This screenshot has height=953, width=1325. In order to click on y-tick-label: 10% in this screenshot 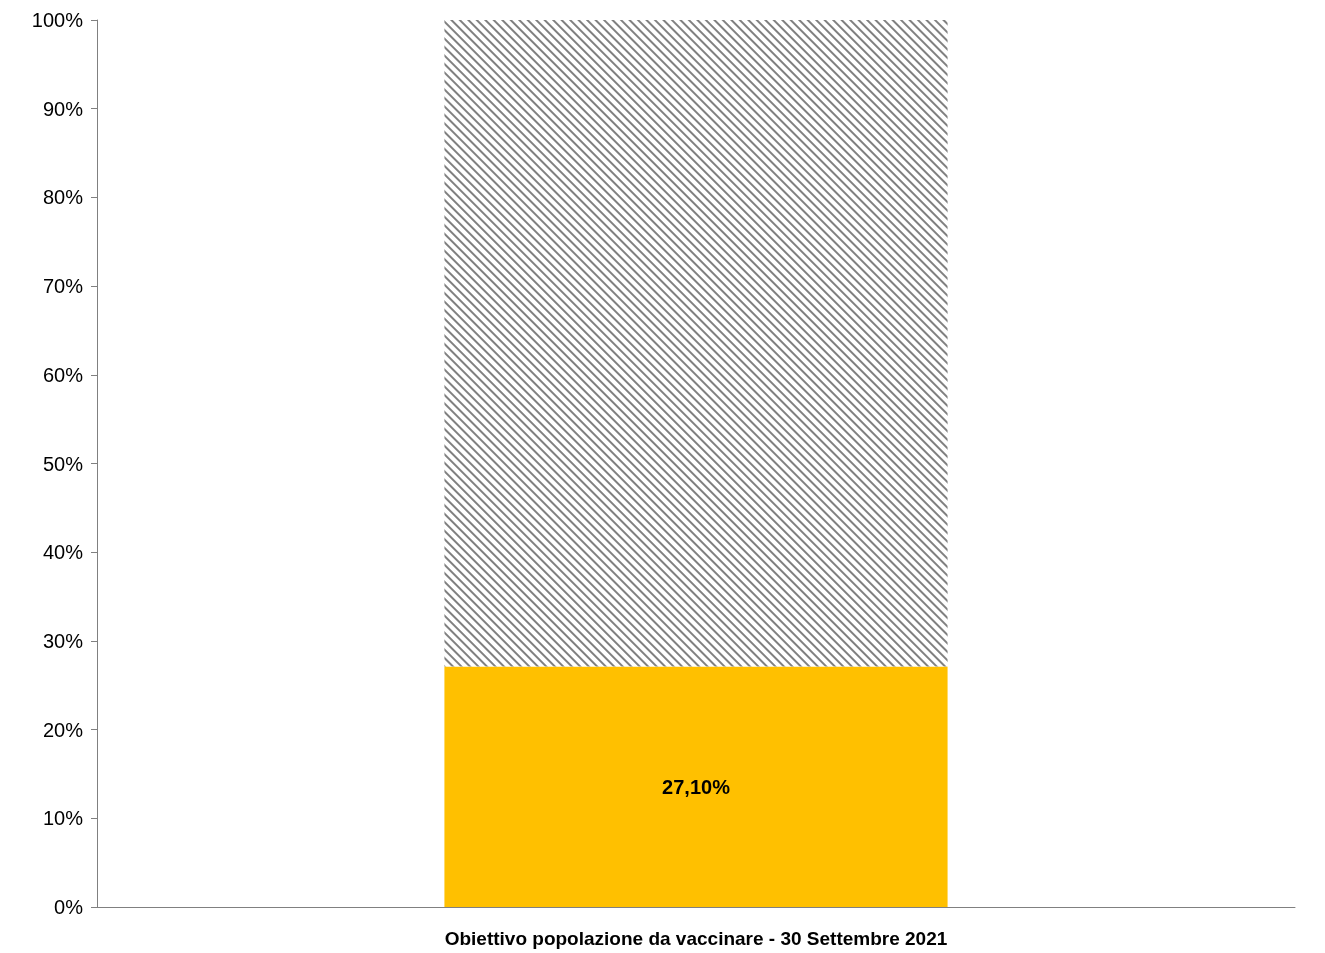, I will do `click(63, 818)`.